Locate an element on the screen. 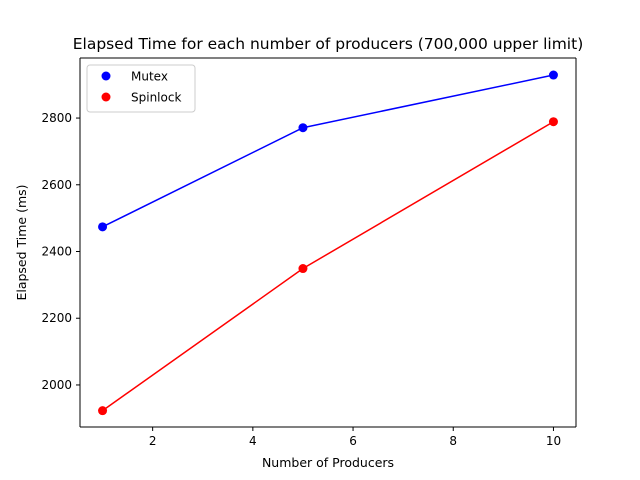 This screenshot has height=480, width=640. x-tick-label: 6 is located at coordinates (353, 441).